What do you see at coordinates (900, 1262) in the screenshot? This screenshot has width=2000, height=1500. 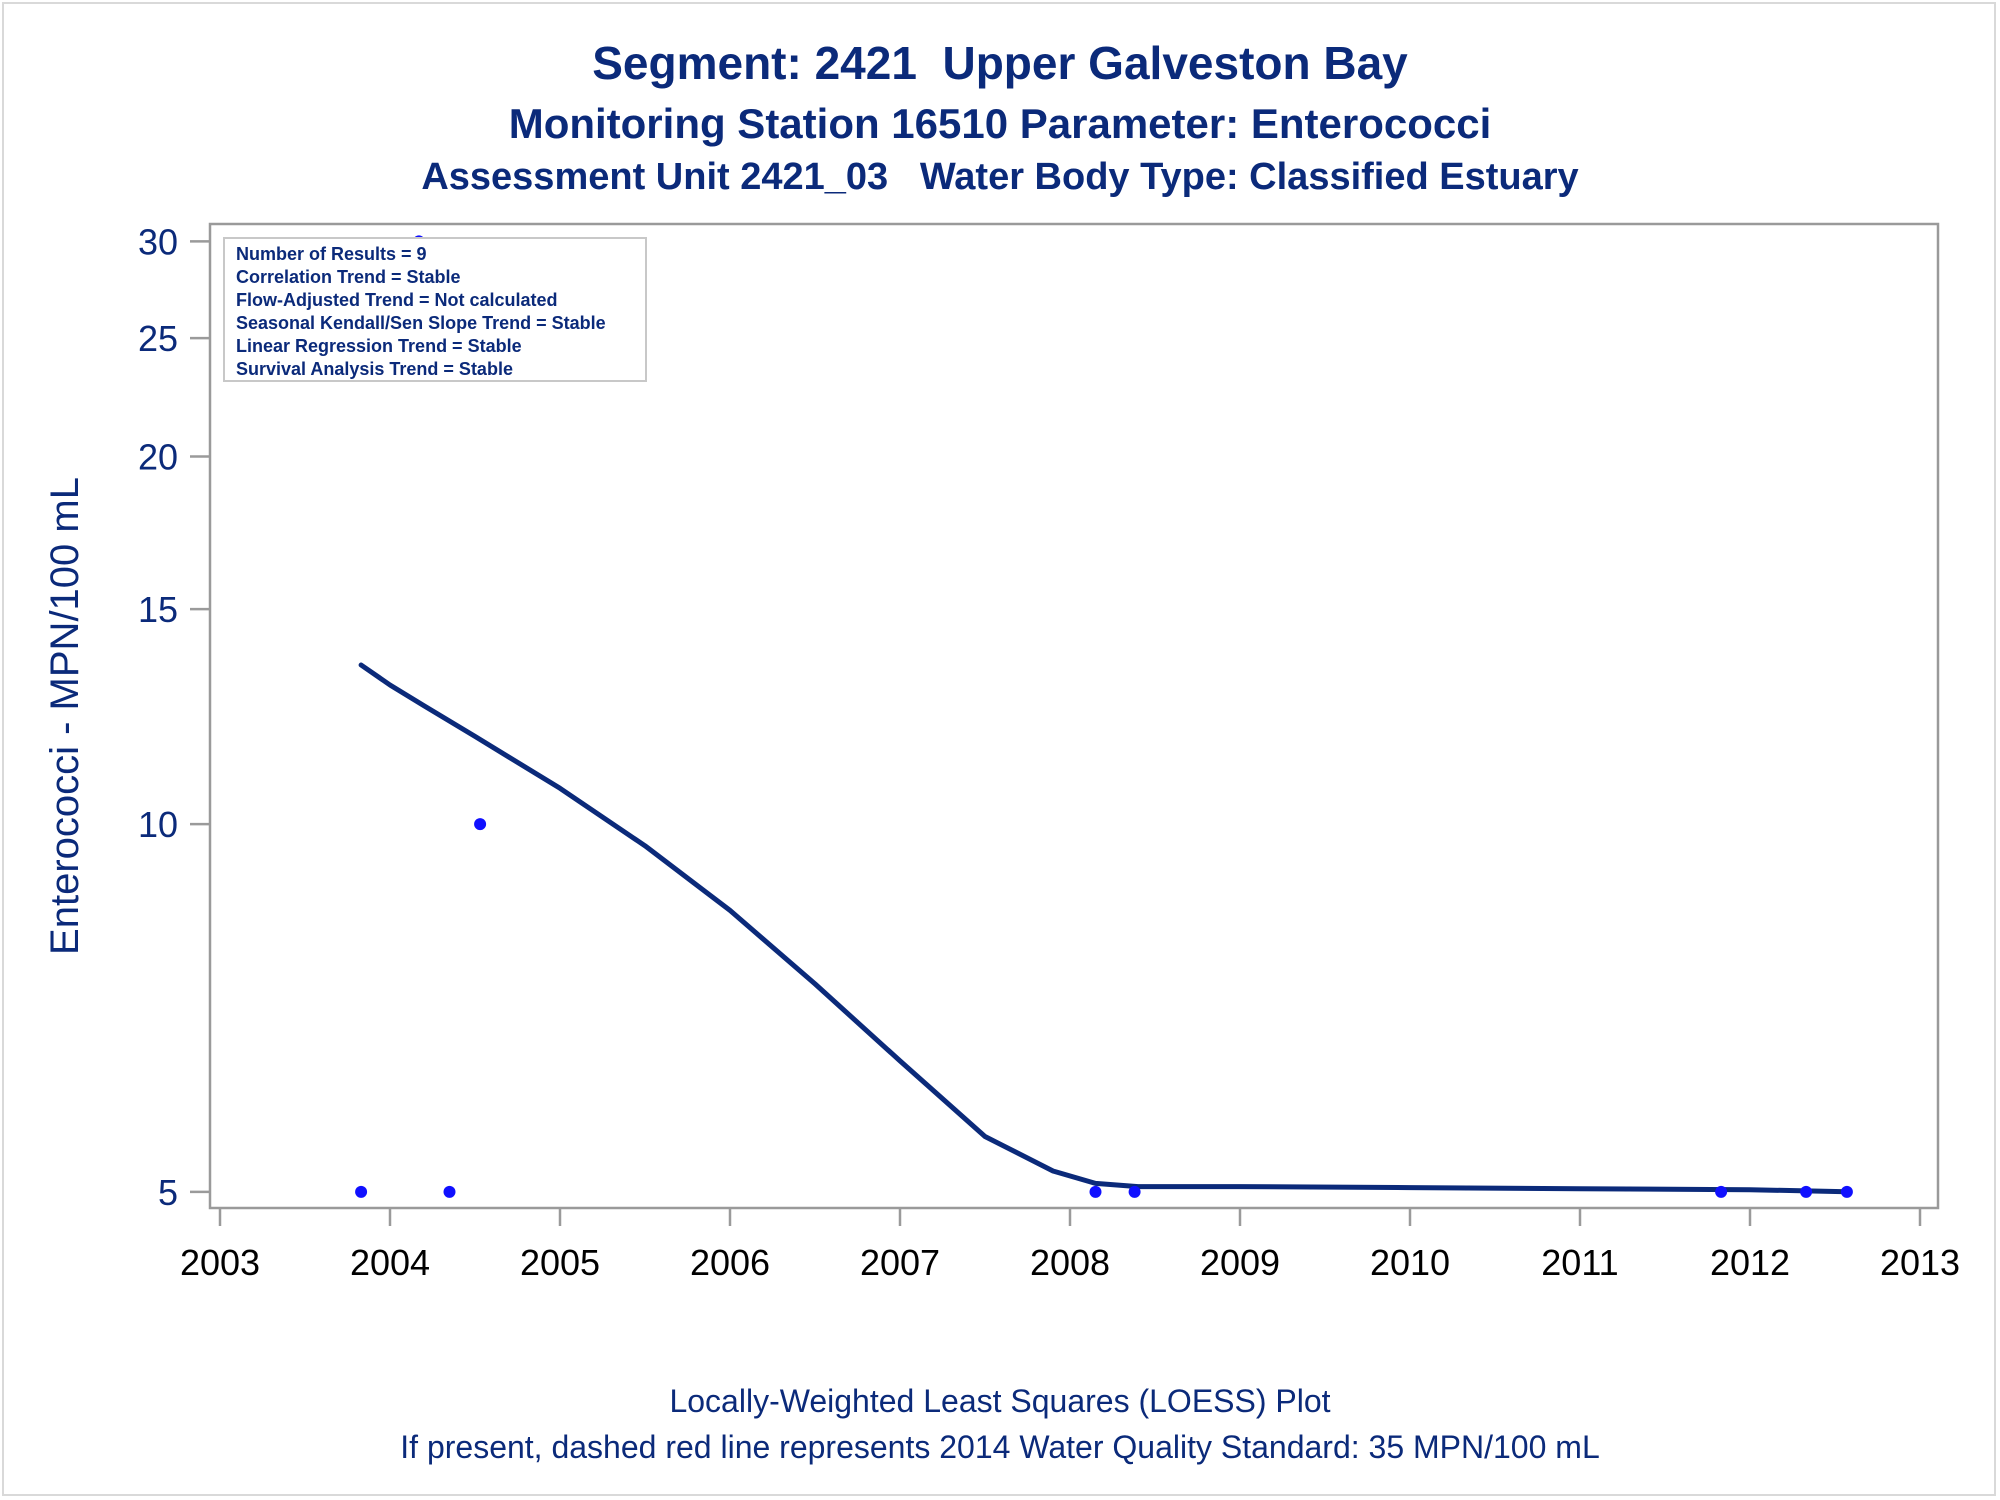 I see `x-tick-label: 2007` at bounding box center [900, 1262].